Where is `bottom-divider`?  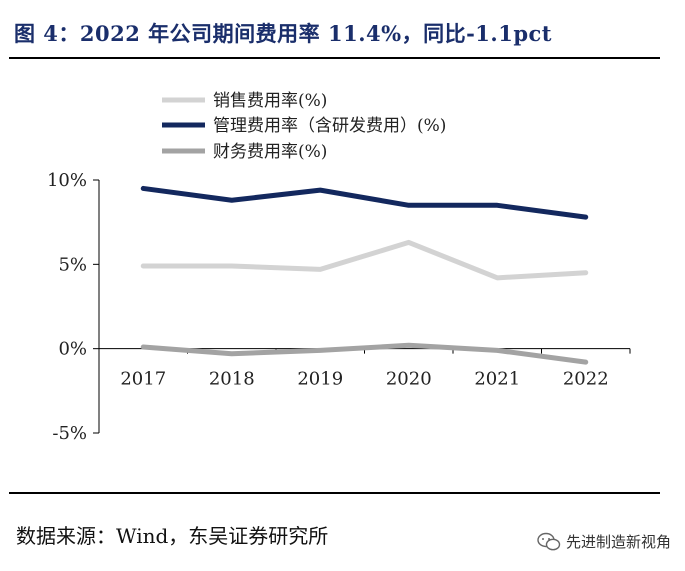
bottom-divider is located at coordinates (334, 493).